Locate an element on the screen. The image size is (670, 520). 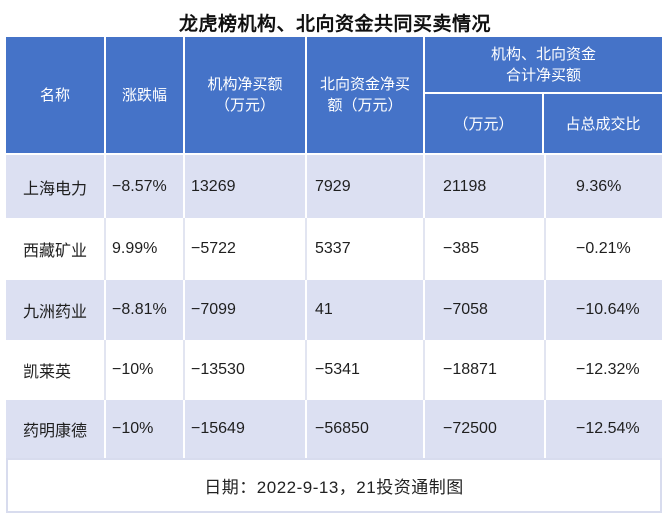
table-cell-total: −18871 is located at coordinates (485, 370).